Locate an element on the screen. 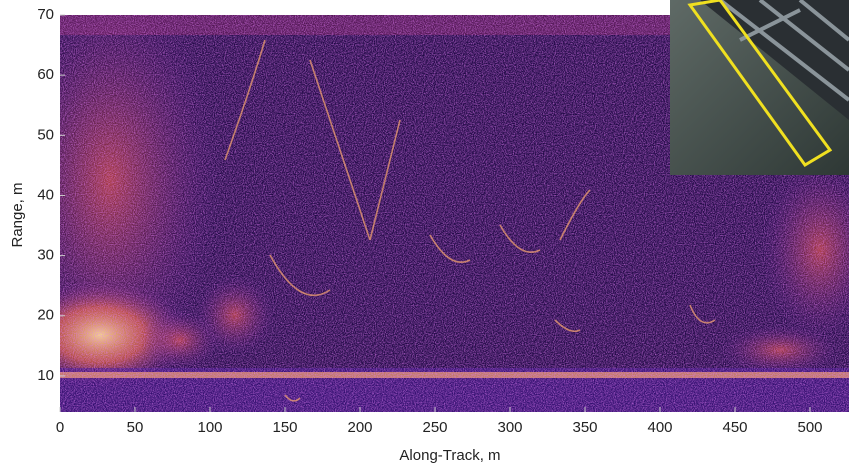 This screenshot has height=471, width=849. x-tick-label: 50 is located at coordinates (135, 427).